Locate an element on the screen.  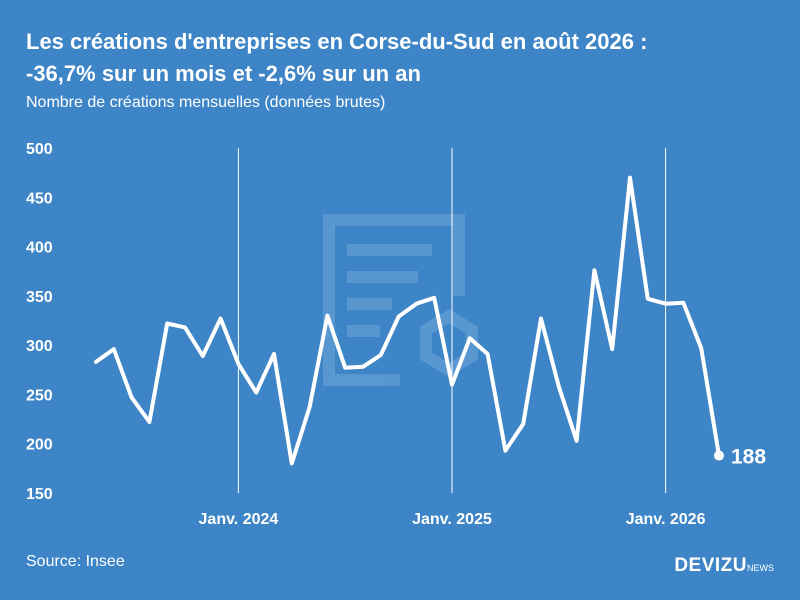
last-value-label: 188 is located at coordinates (748, 457).